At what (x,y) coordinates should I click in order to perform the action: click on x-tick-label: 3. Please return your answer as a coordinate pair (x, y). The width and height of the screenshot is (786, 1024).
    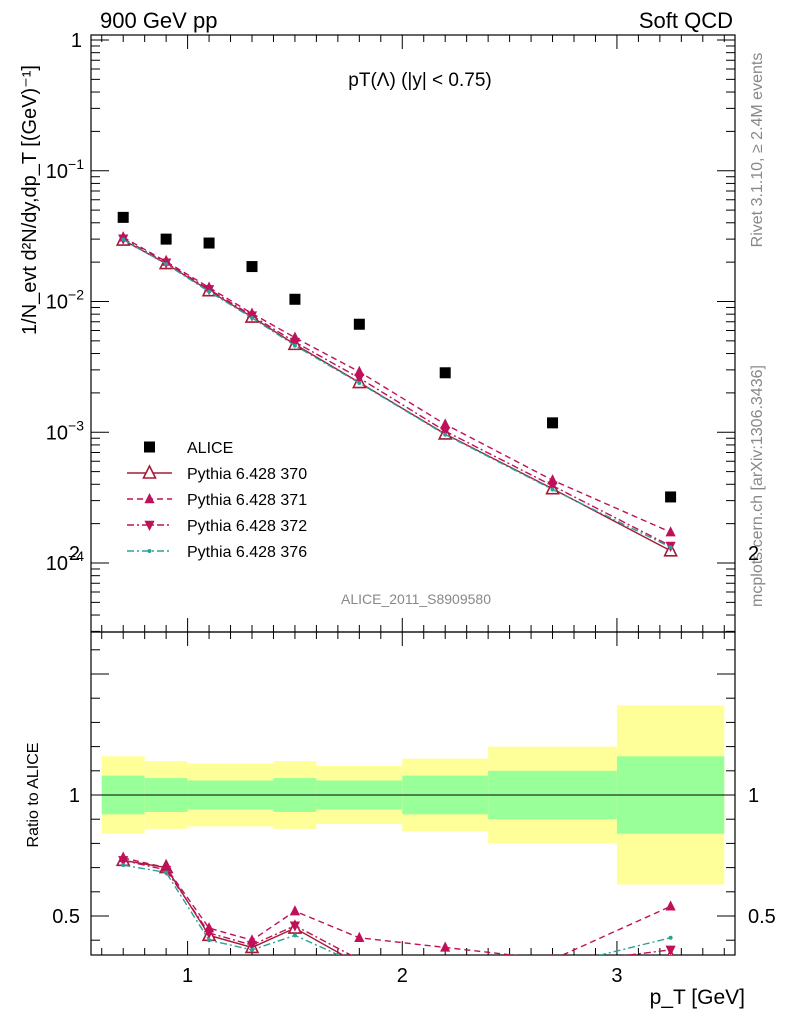
    Looking at the image, I should click on (616, 976).